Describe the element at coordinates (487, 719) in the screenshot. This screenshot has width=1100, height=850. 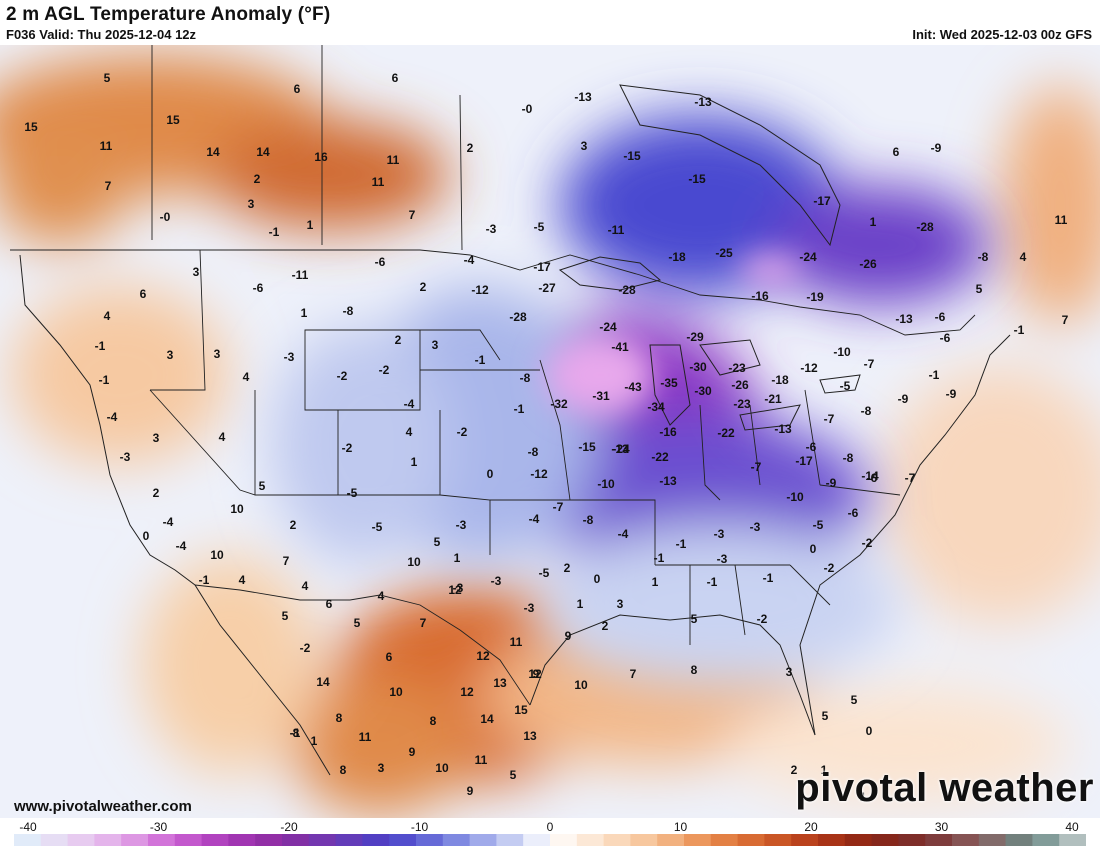
I see `anomaly-value-label: 14` at that location.